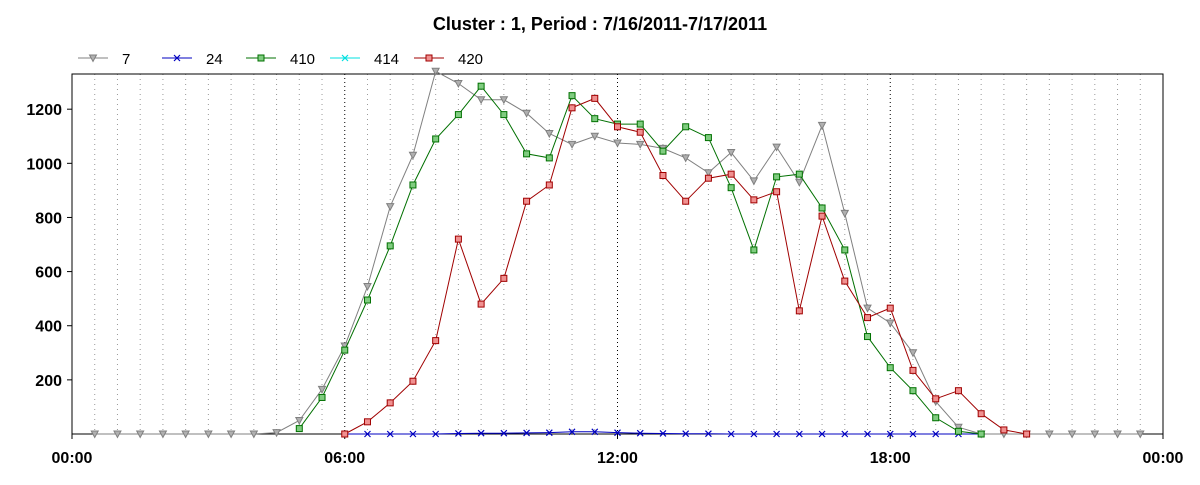  I want to click on x-tick-label: 06:00, so click(344, 458).